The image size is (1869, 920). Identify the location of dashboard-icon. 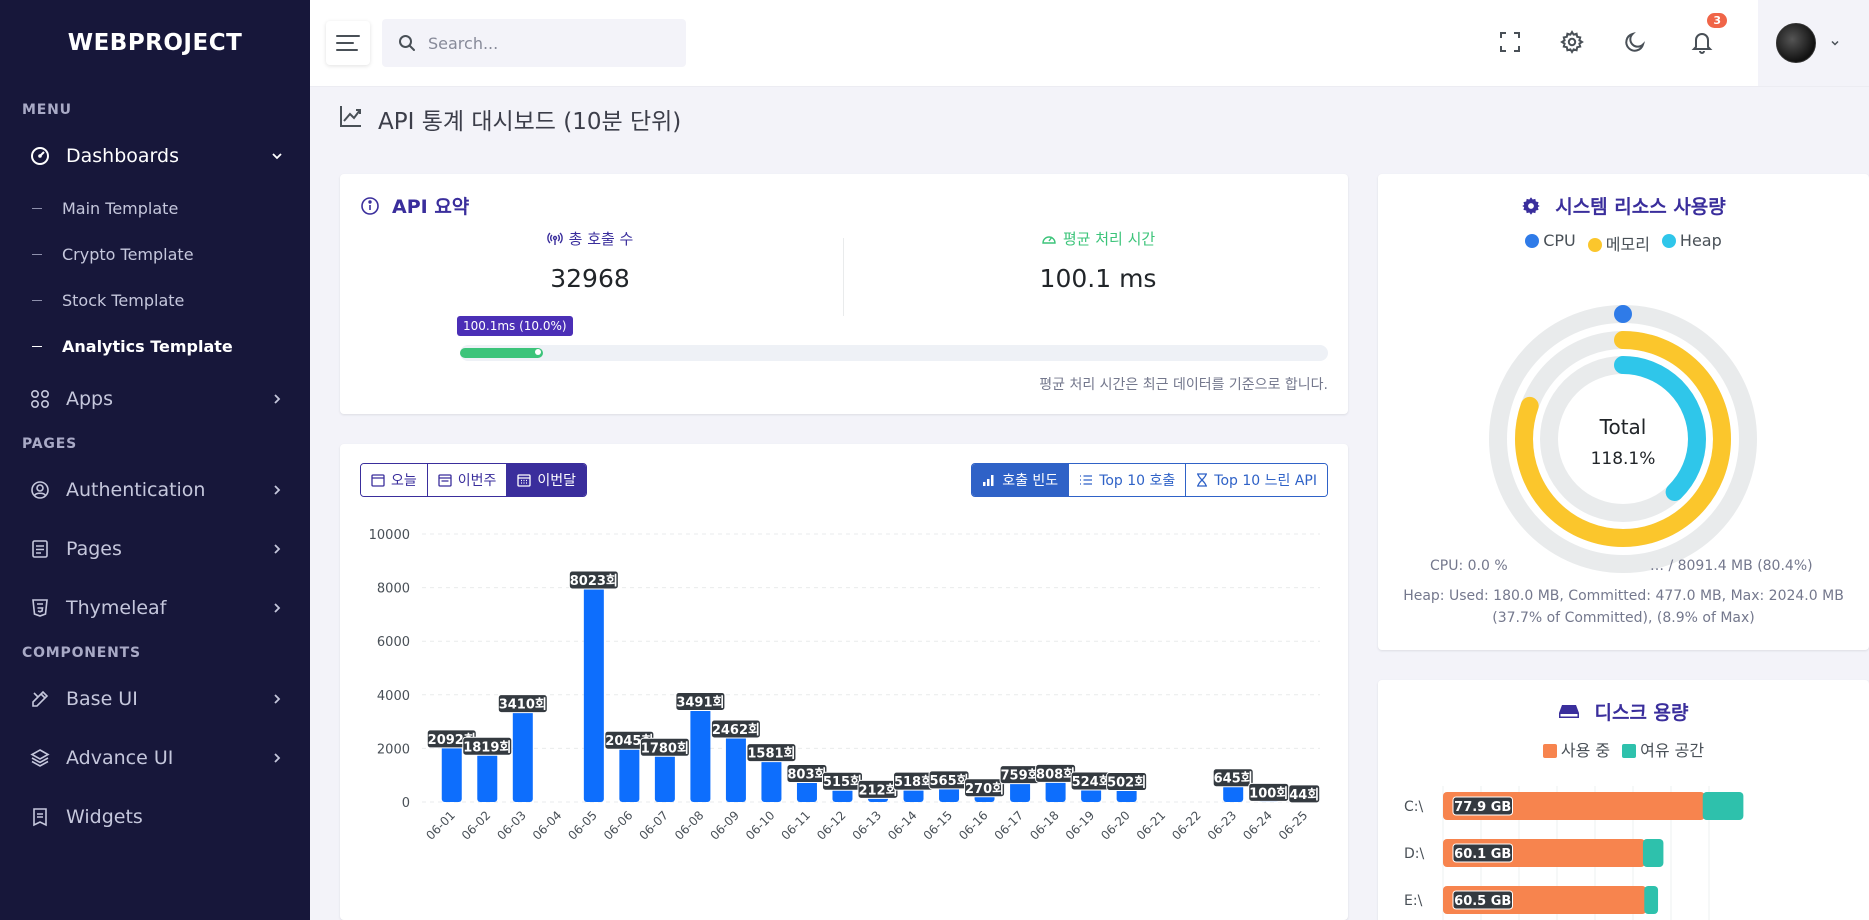
(40, 156).